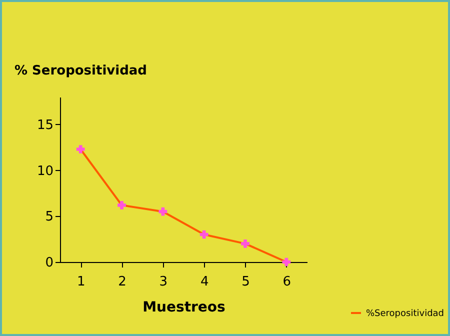 The image size is (450, 336). I want to click on y-tick-label: 0, so click(49, 263).